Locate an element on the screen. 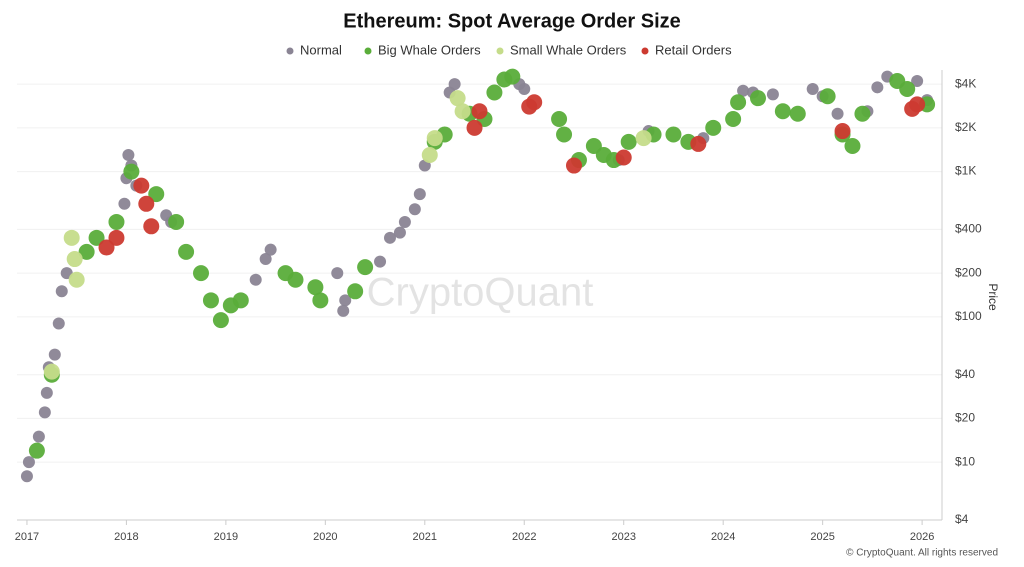  x-tick-label: 2023 is located at coordinates (623, 537).